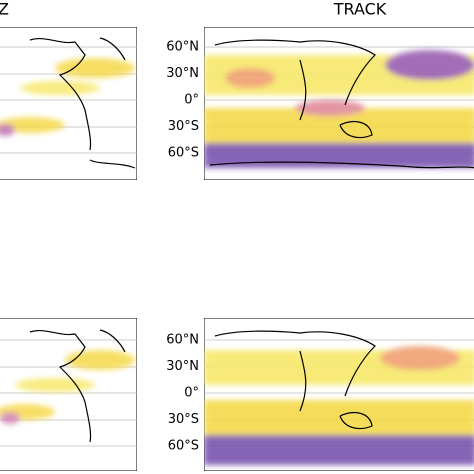 Image resolution: width=474 pixels, height=474 pixels. Describe the element at coordinates (4, 9) in the screenshot. I see `panel-title: Z` at that location.